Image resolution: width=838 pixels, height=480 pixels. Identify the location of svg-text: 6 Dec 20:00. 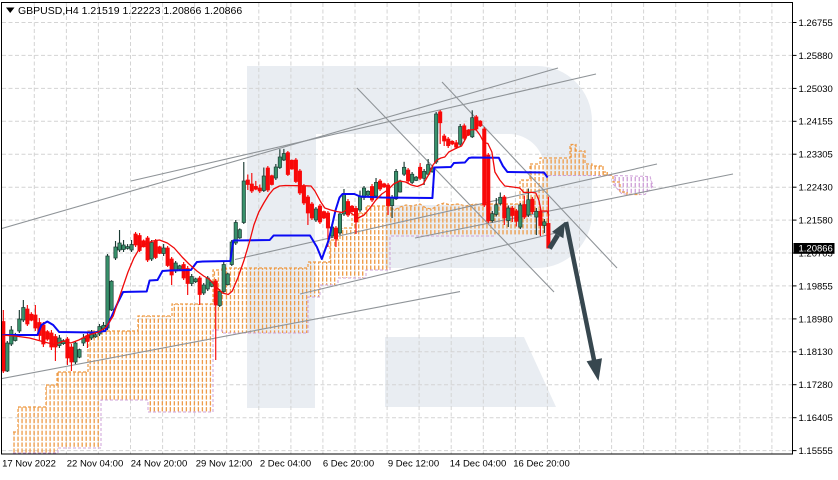
(348, 464).